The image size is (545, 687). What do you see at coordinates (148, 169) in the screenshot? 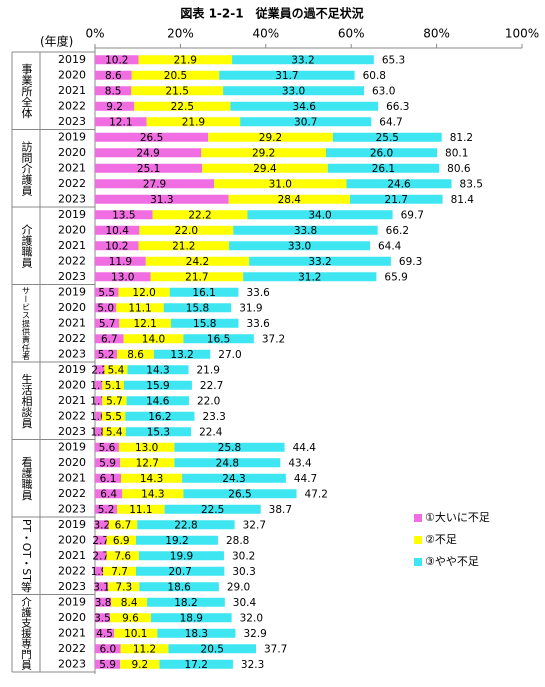
I see `value-label: 25.1` at bounding box center [148, 169].